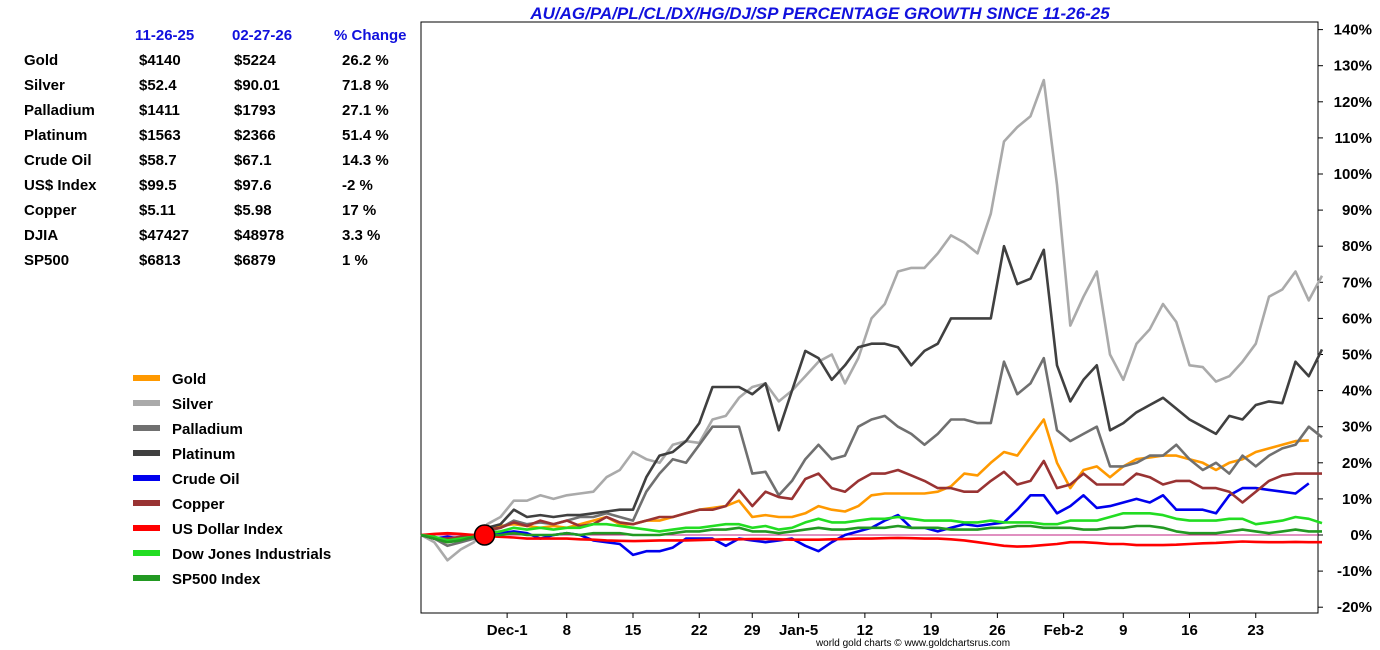 The image size is (1380, 650). What do you see at coordinates (59, 110) in the screenshot?
I see `table-cell-name: Palladium` at bounding box center [59, 110].